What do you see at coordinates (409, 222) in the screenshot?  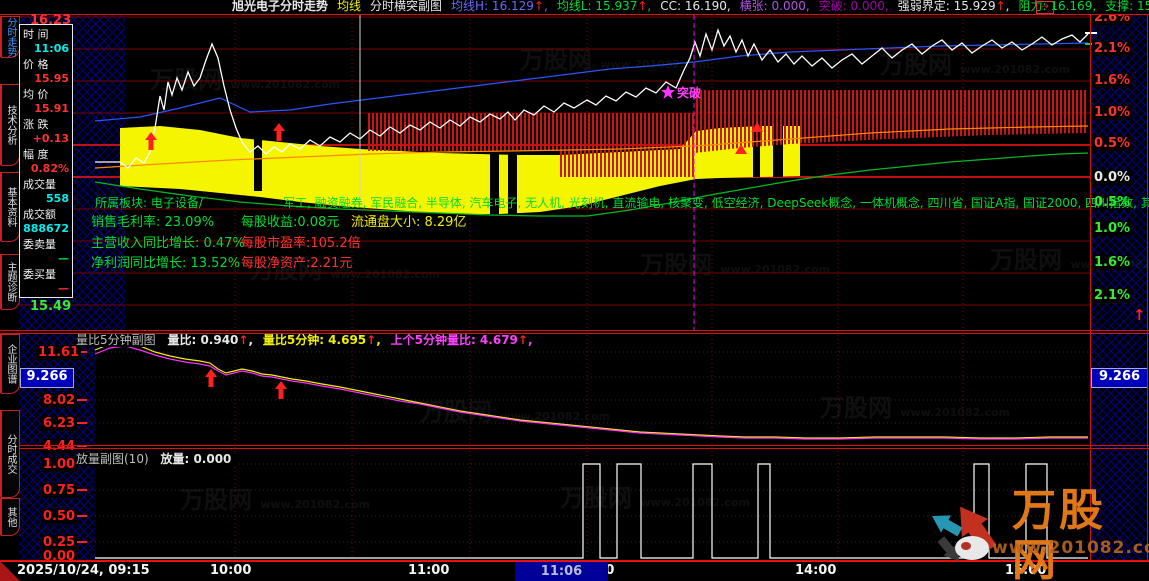 I see `float-size: 流通盘大小: 8.29亿` at bounding box center [409, 222].